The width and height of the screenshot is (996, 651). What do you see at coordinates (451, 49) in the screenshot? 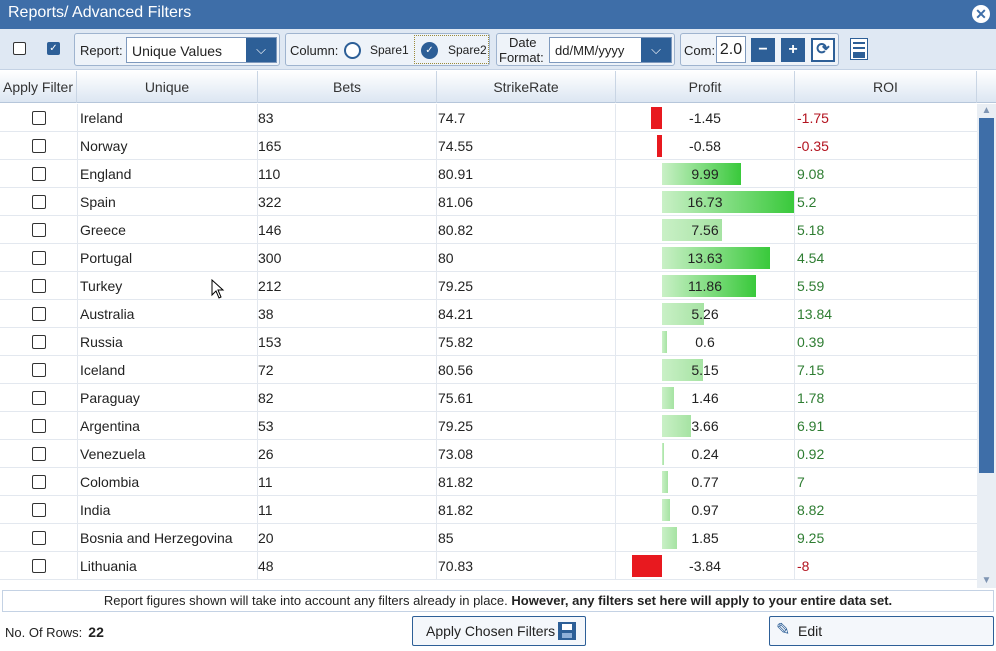
I see `spare2-option: ✓ Spare2` at bounding box center [451, 49].